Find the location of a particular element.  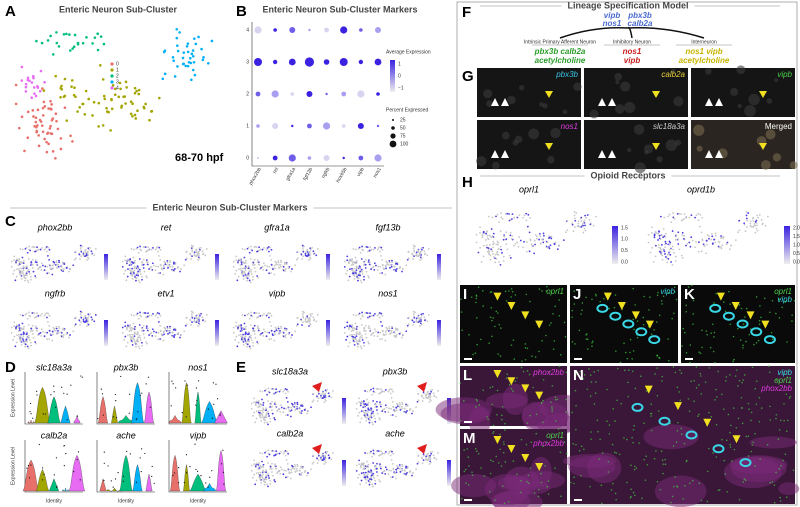

y-tick-label: 3 is located at coordinates (247, 62).